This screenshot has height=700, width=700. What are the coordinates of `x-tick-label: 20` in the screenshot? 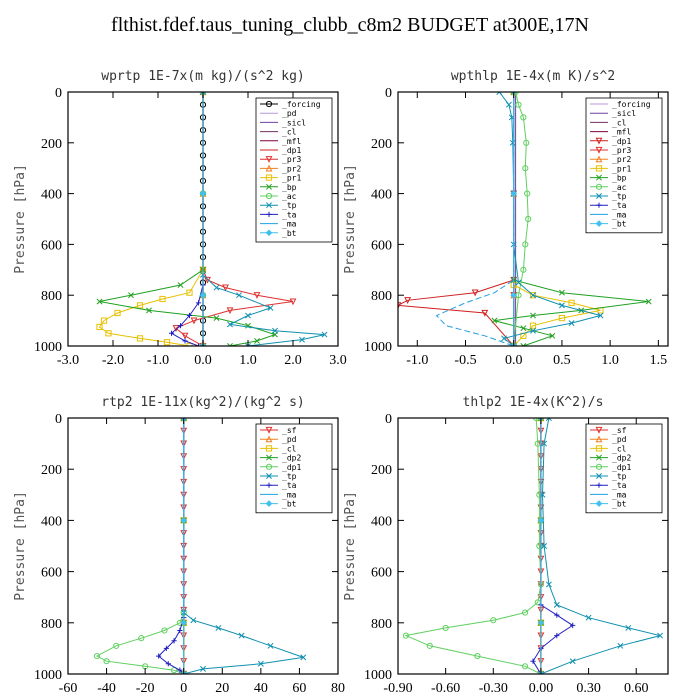 It's located at (222, 688).